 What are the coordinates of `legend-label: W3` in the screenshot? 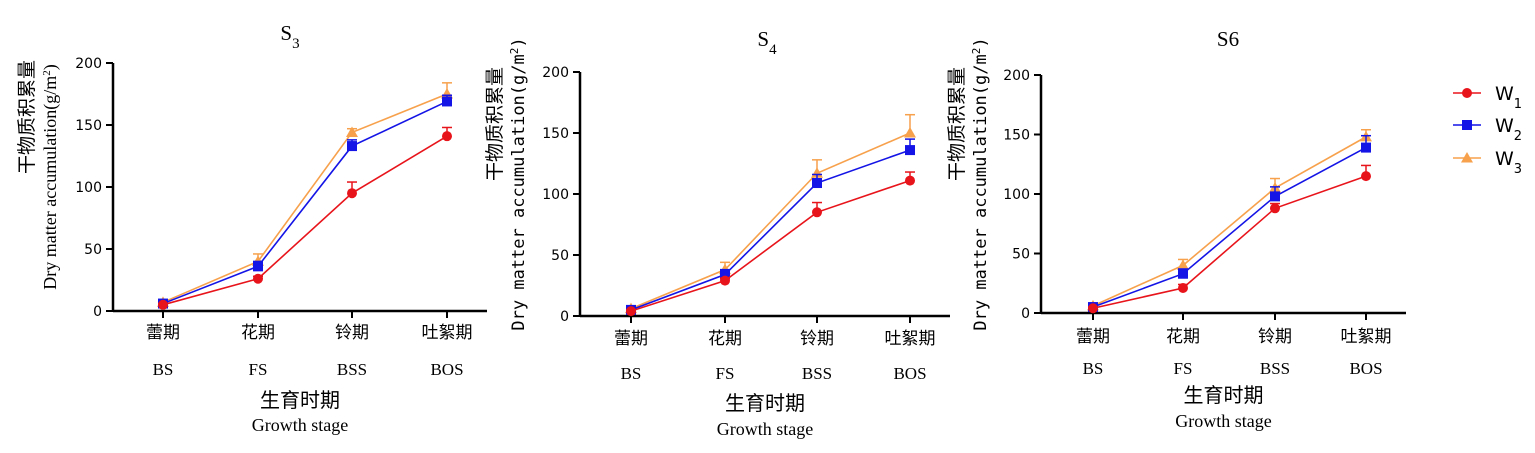 It's located at (1508, 162).